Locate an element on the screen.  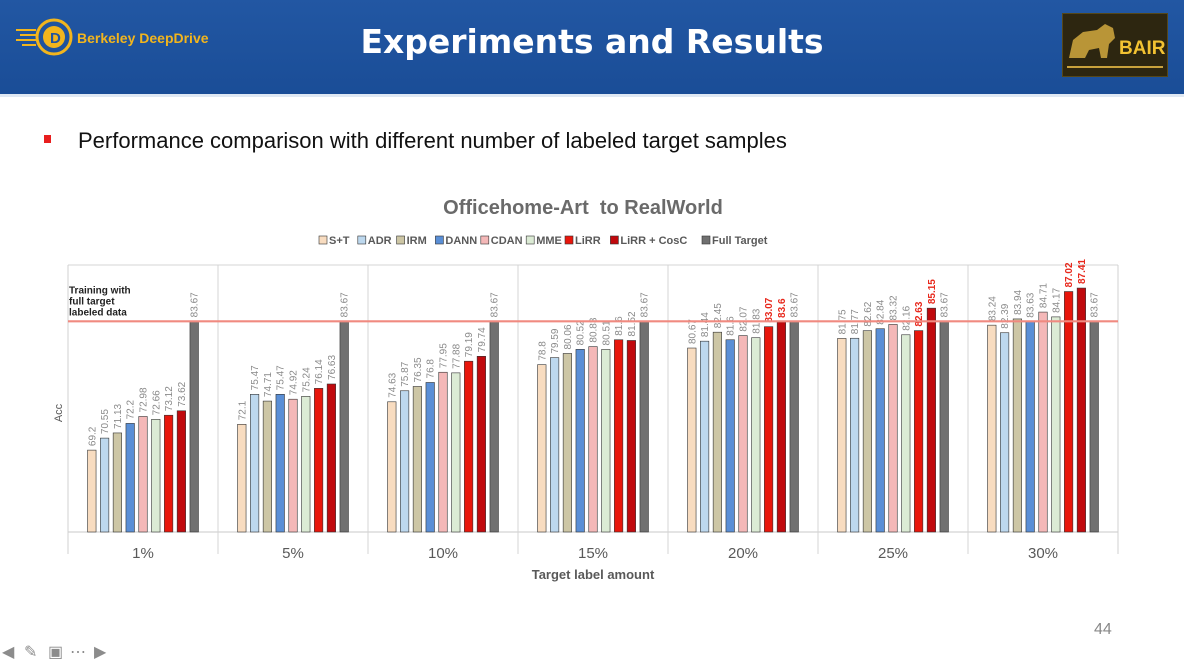
data-label: 82.84 is located at coordinates (881, 311).